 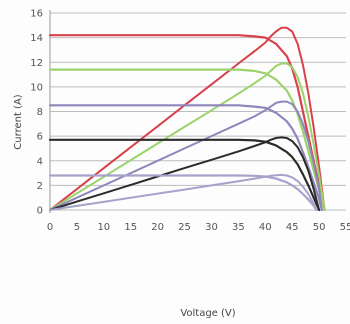 What do you see at coordinates (40, 161) in the screenshot?
I see `y-tick-label: 4` at bounding box center [40, 161].